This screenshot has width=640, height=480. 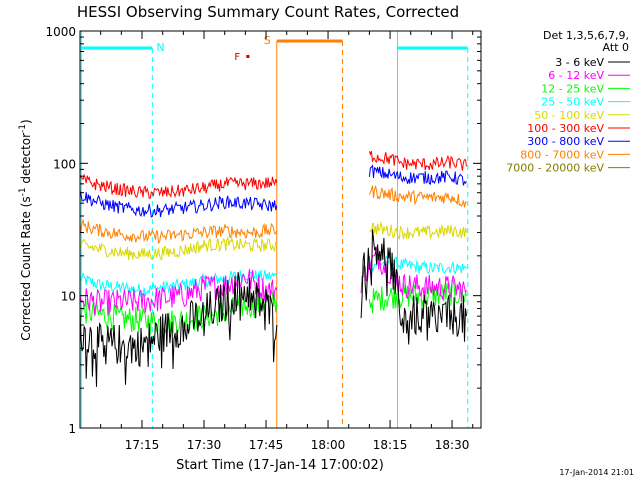 I want to click on y-tick-label: 100, so click(x=64, y=164).